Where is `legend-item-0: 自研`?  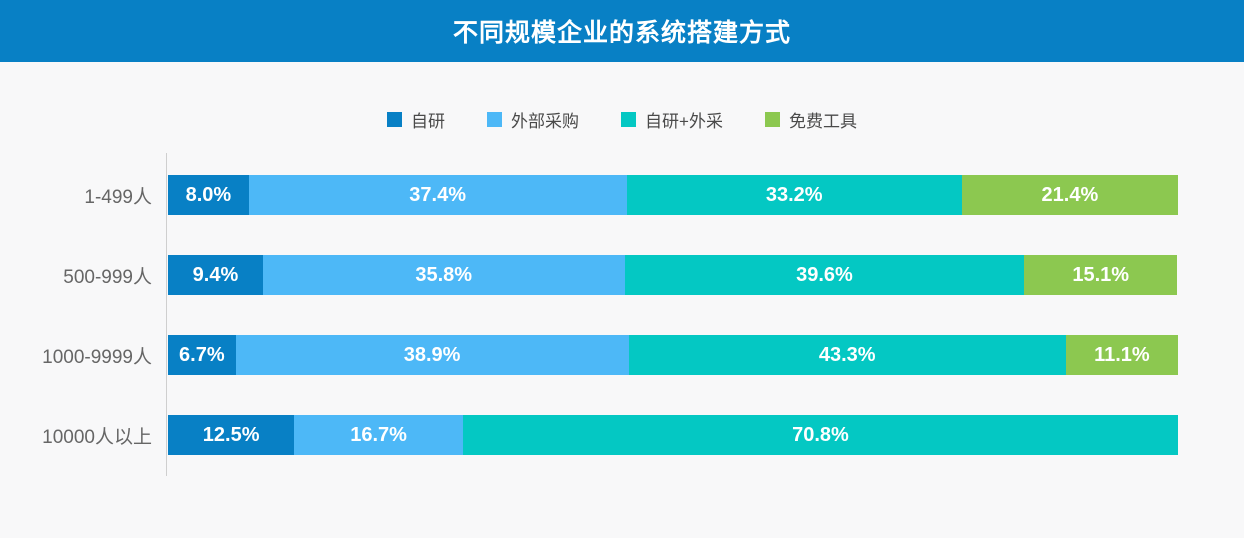
legend-item-0: 自研 is located at coordinates (416, 119).